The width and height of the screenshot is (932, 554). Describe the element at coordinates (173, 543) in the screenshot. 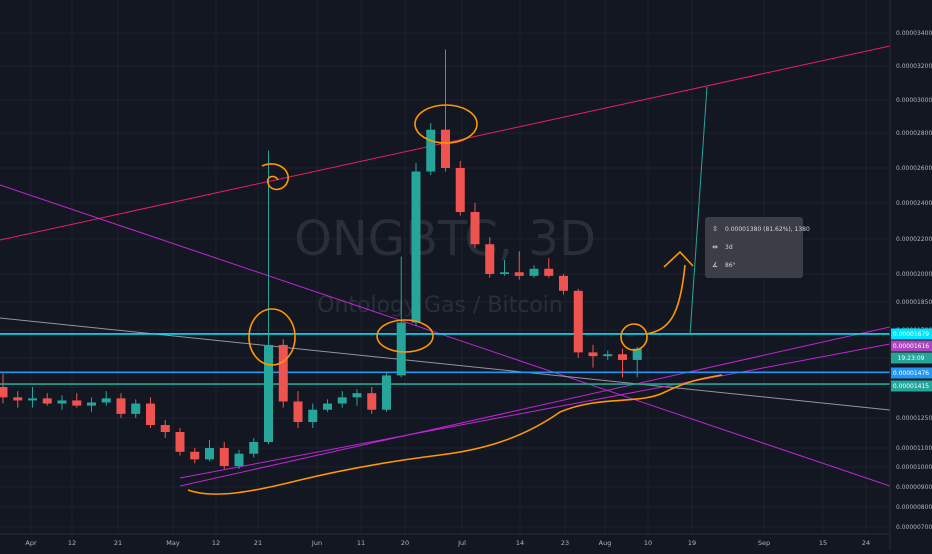

I see `time-tick-label: May` at that location.